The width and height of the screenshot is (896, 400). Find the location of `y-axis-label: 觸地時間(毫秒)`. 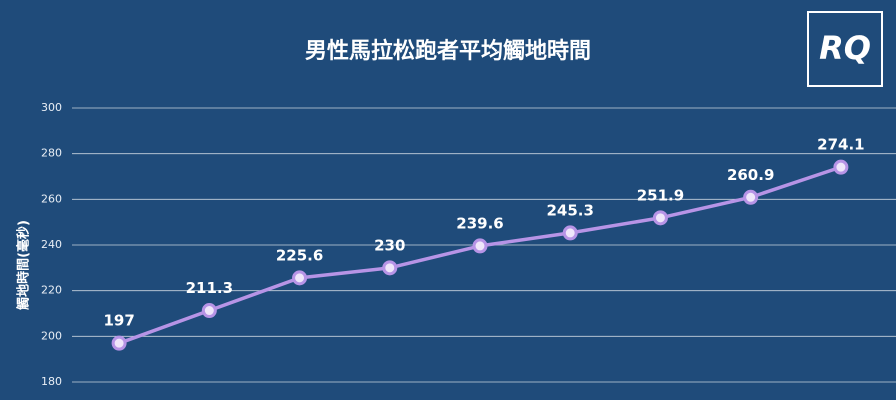

y-axis-label: 觸地時間(毫秒) is located at coordinates (24, 265).